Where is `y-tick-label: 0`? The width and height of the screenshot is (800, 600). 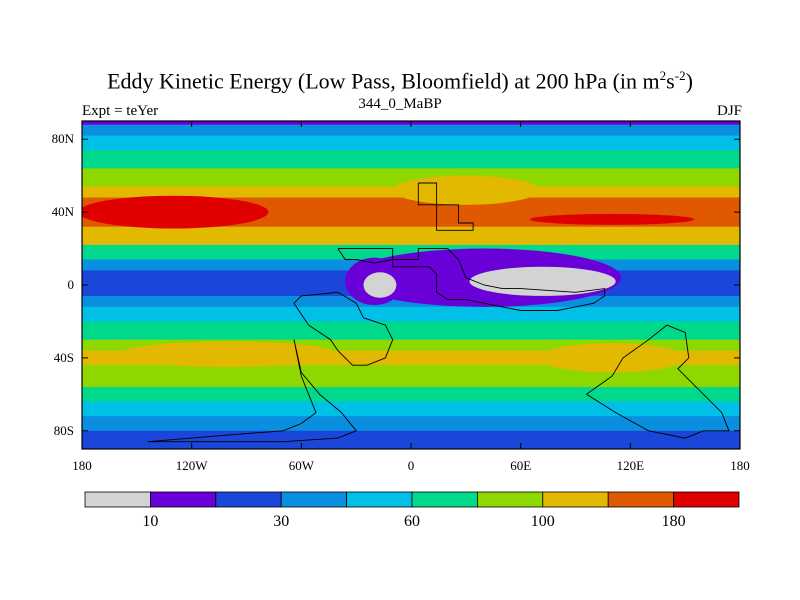
y-tick-label: 0 is located at coordinates (71, 284).